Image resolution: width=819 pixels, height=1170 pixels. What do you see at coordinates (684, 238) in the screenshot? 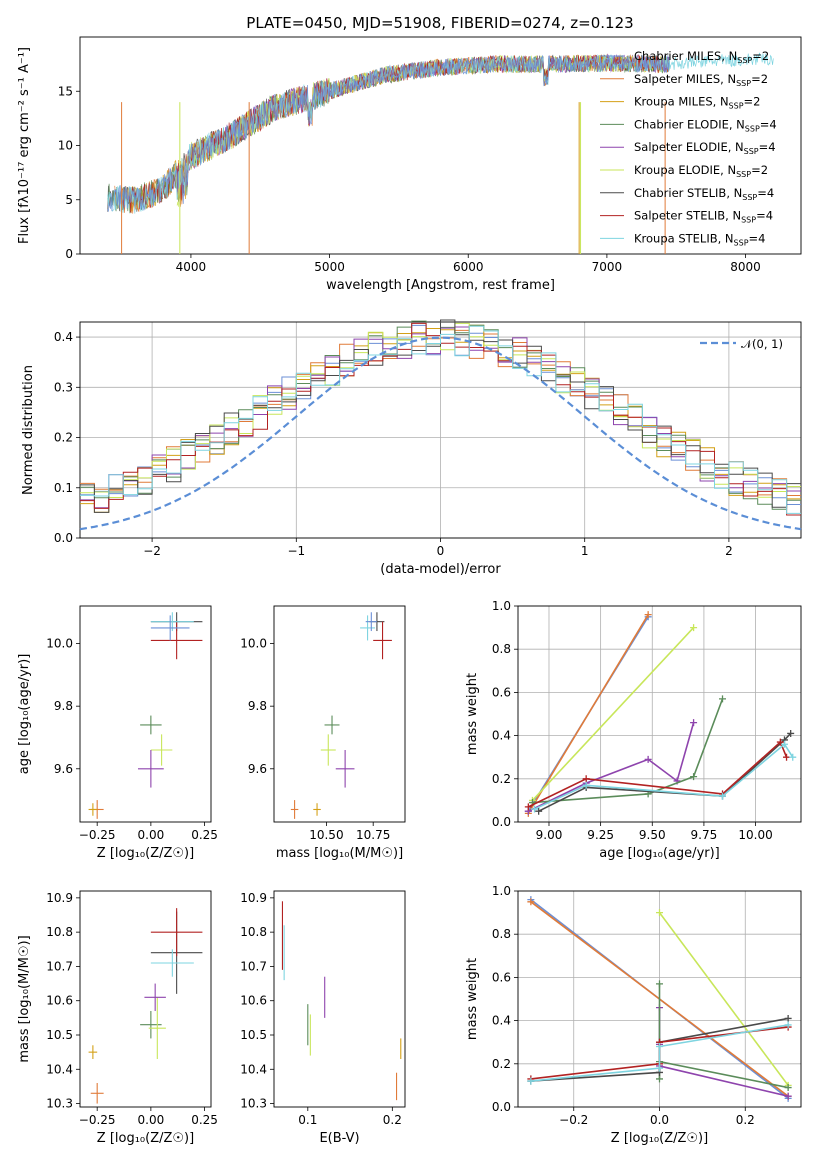
I see `legend-label-text: Kroupa STELIB, N` at bounding box center [684, 238].